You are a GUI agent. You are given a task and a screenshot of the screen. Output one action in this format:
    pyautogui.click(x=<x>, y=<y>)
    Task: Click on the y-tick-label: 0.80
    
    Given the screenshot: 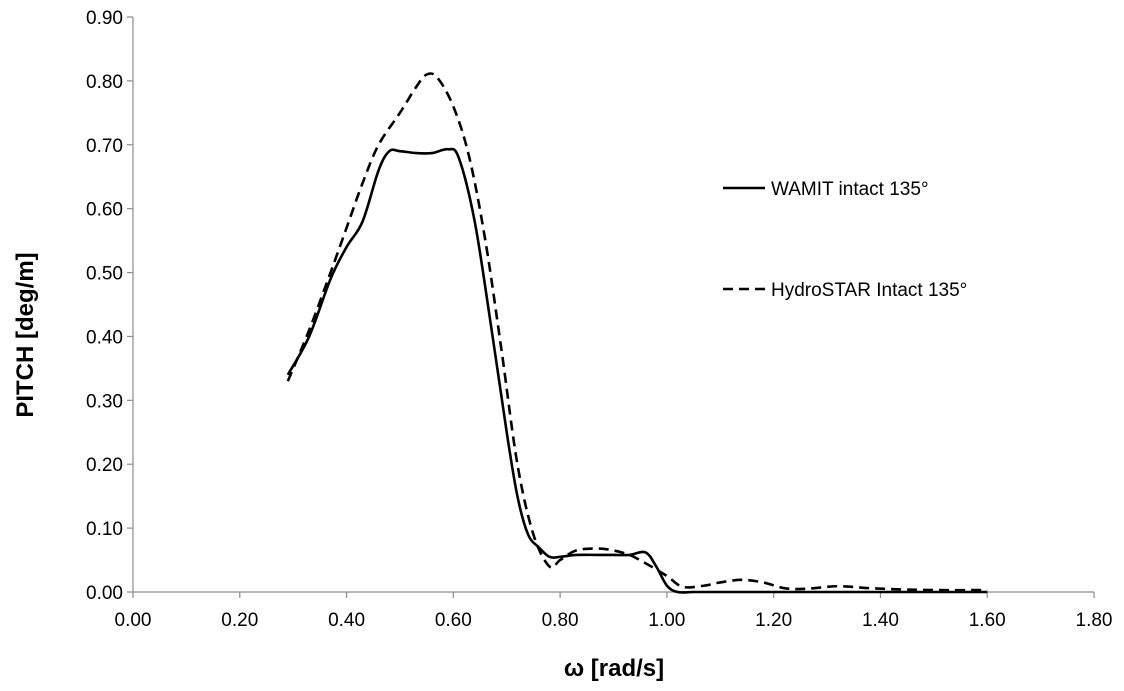 What is the action you would take?
    pyautogui.click(x=104, y=82)
    